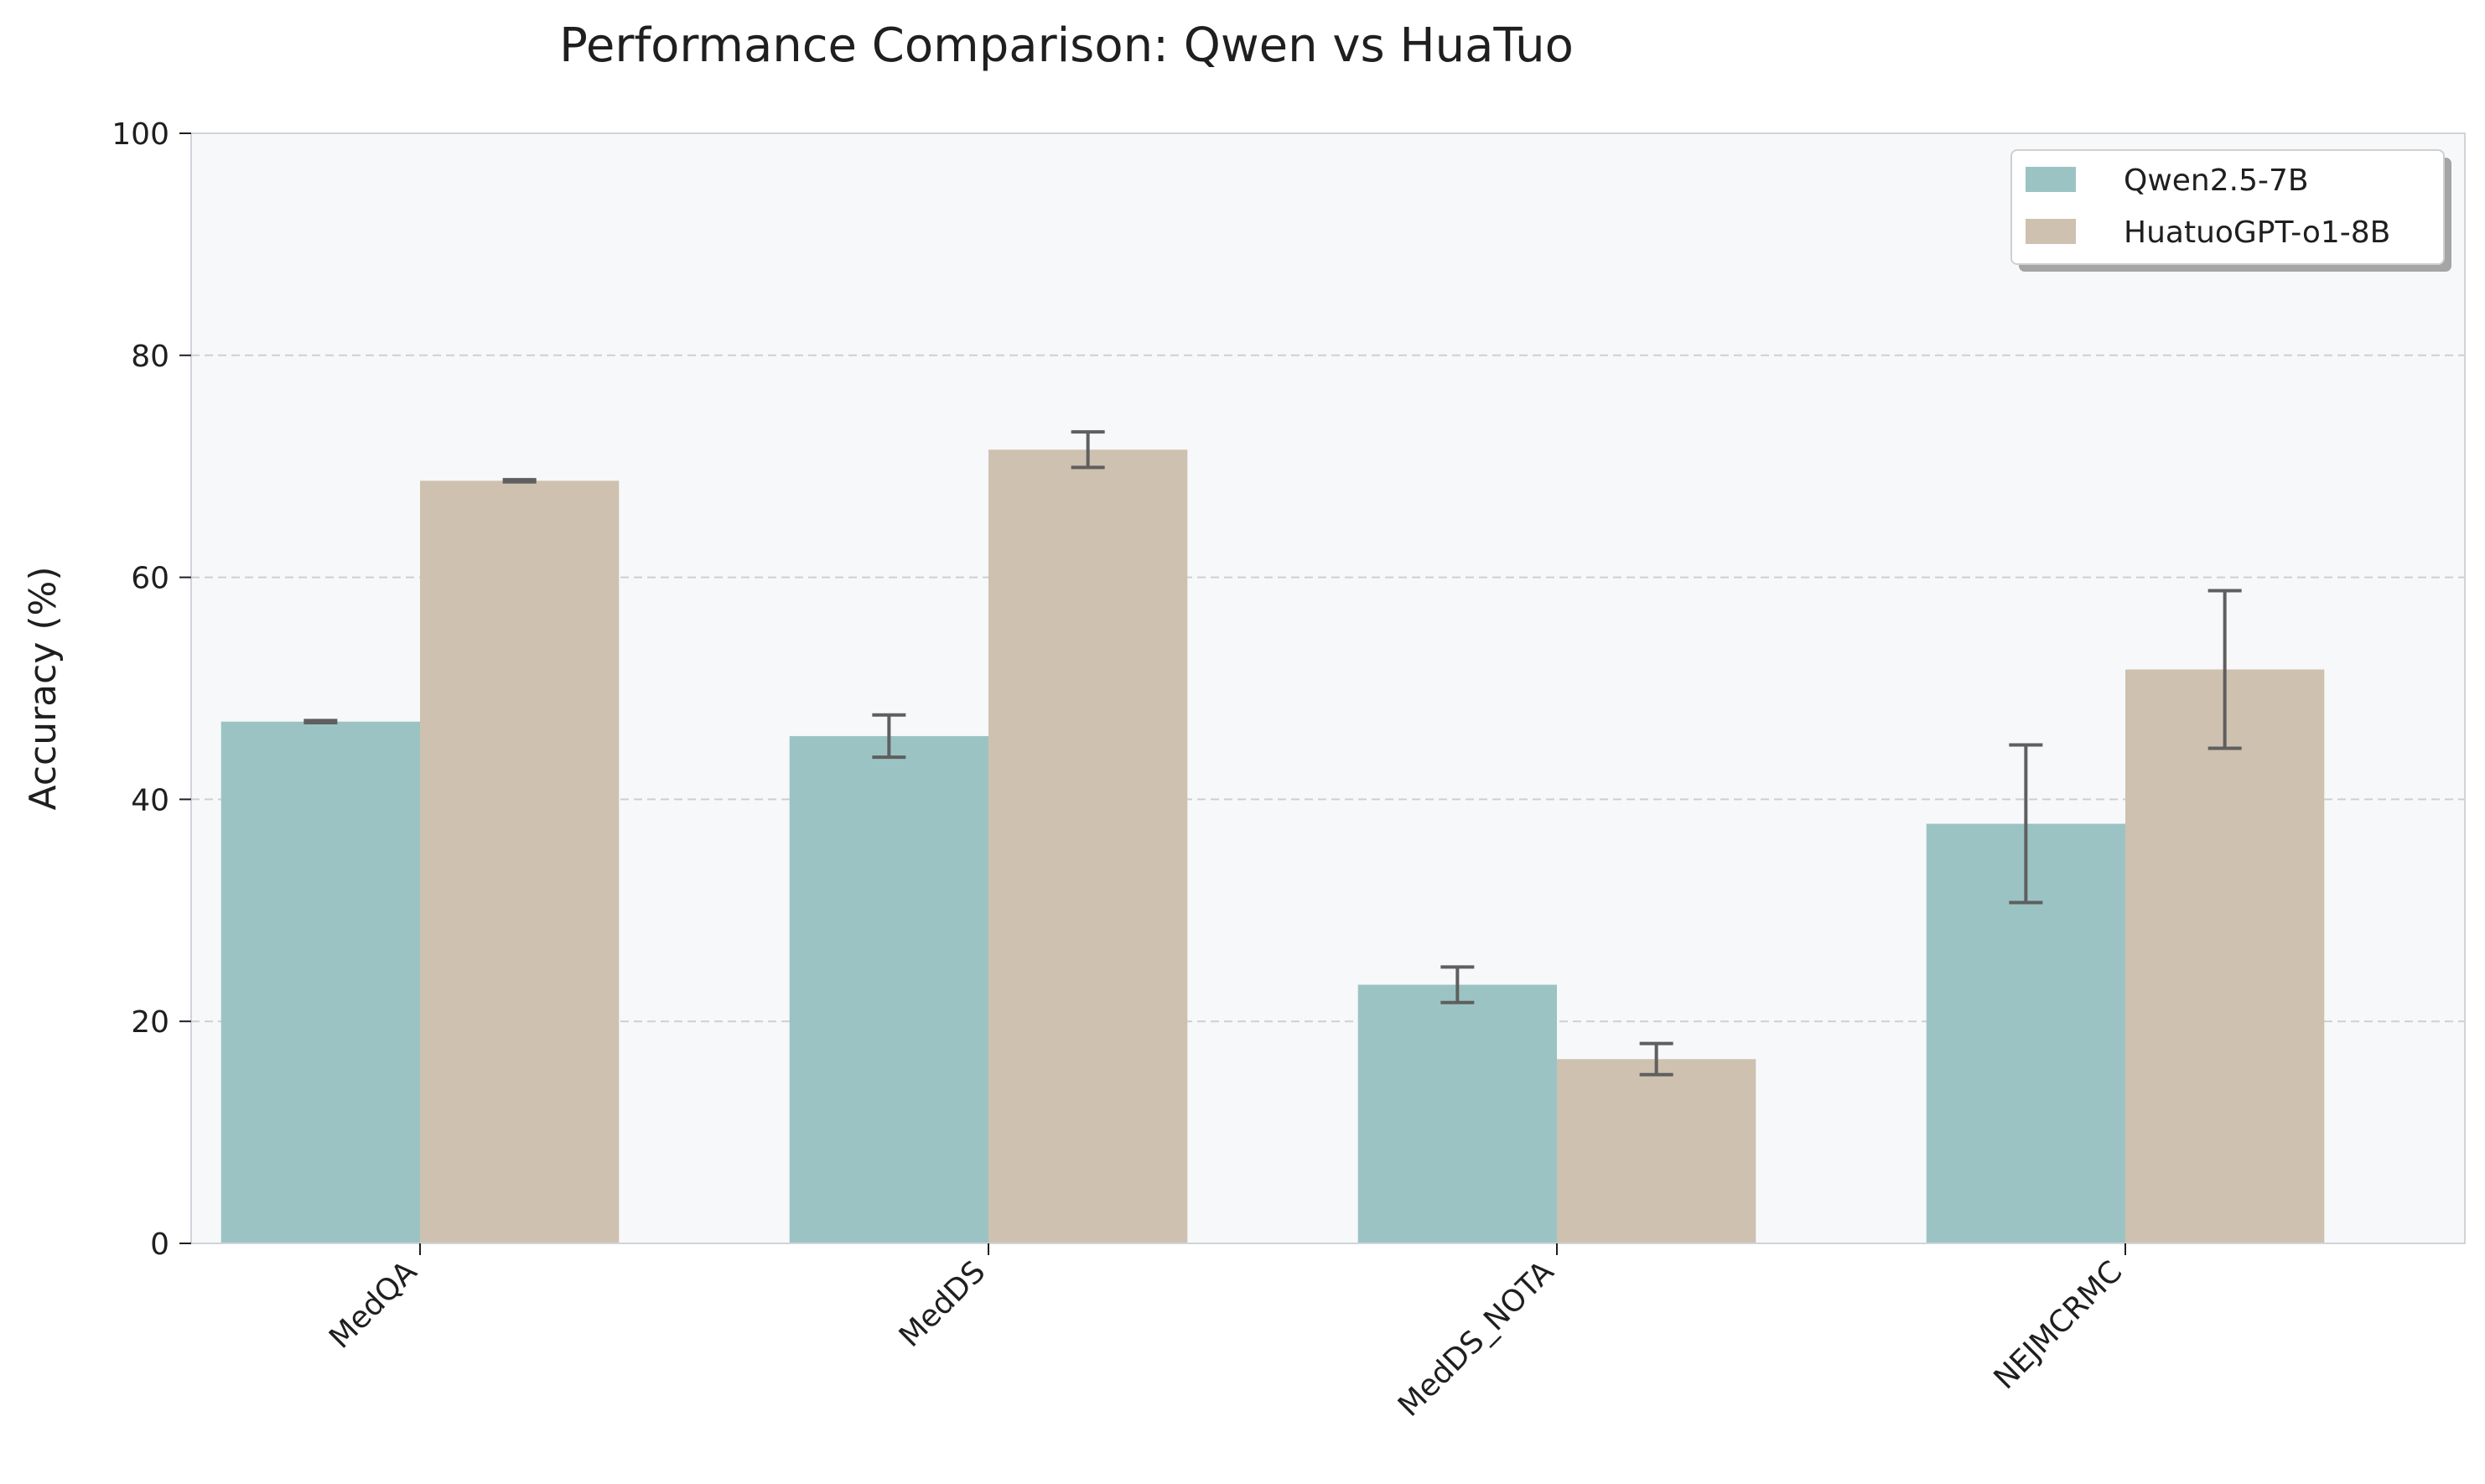 This screenshot has width=2485, height=1484. What do you see at coordinates (150, 357) in the screenshot?
I see `y-tick-label: 80` at bounding box center [150, 357].